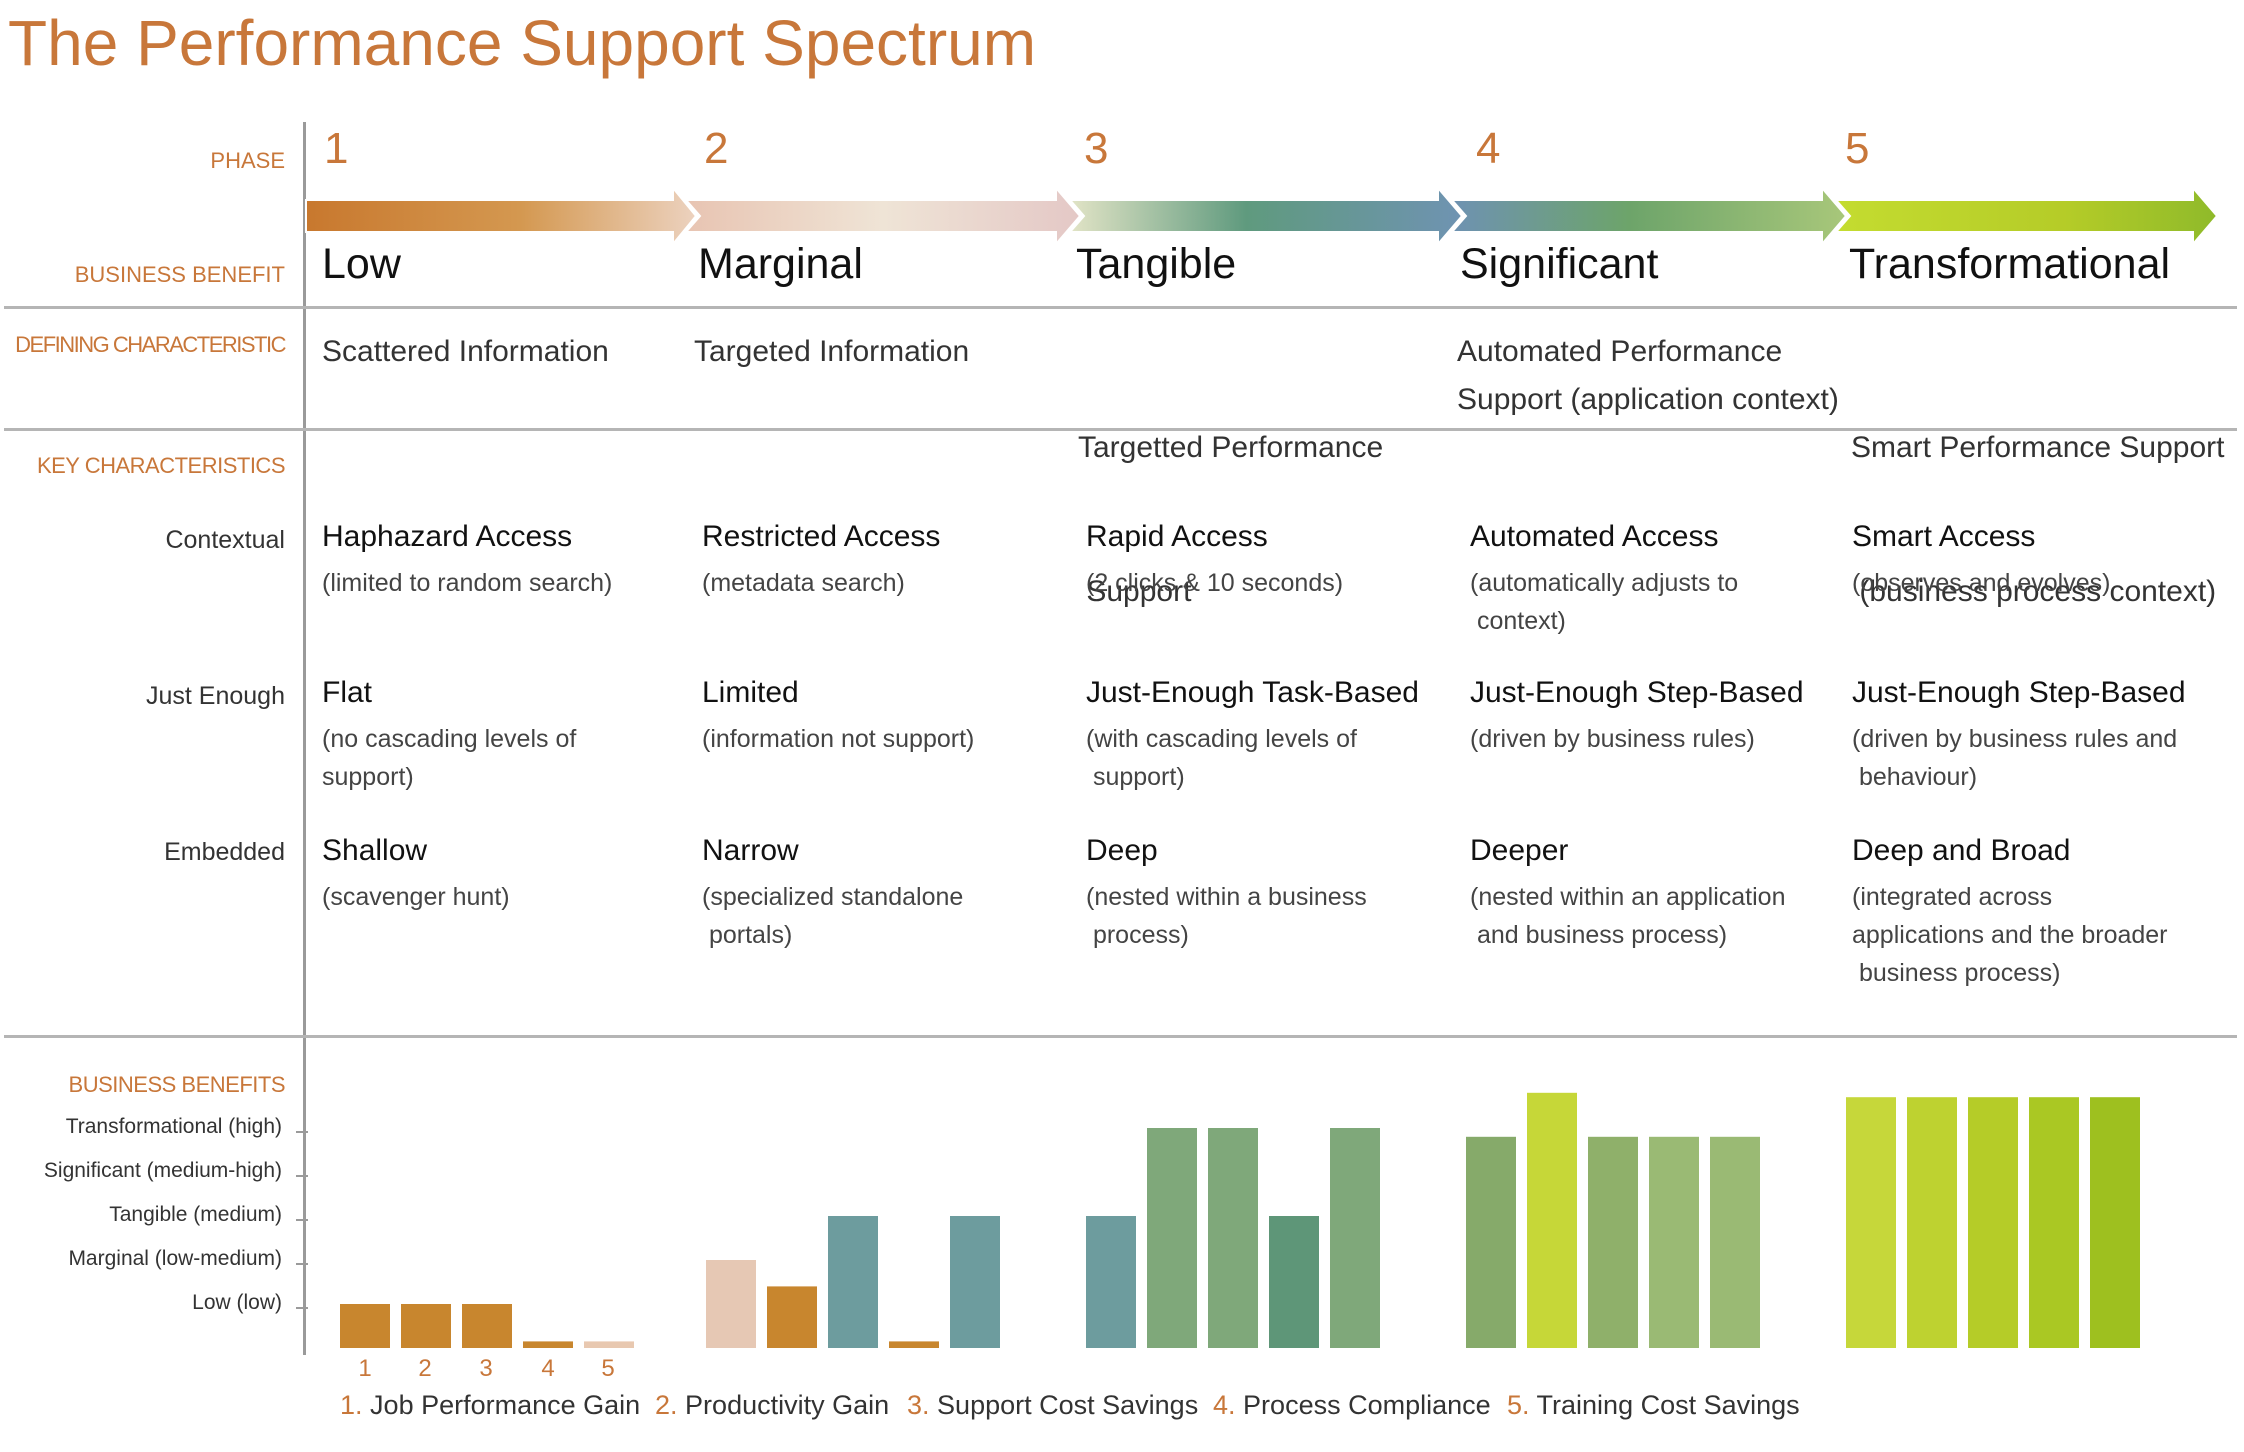  I want to click on defining-line: Smart Performance Support, so click(2038, 447).